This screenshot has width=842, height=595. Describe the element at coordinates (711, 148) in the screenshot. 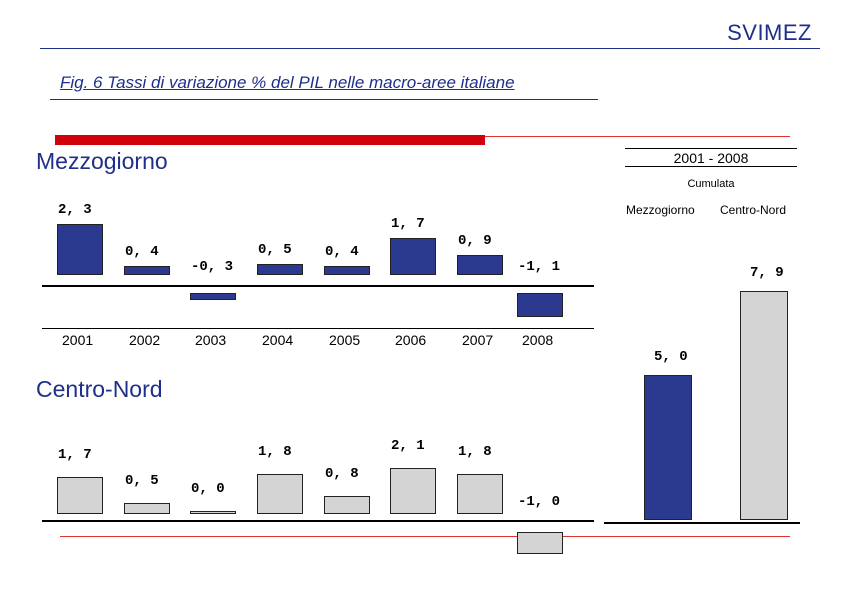

I see `cumulative-top-rule` at that location.